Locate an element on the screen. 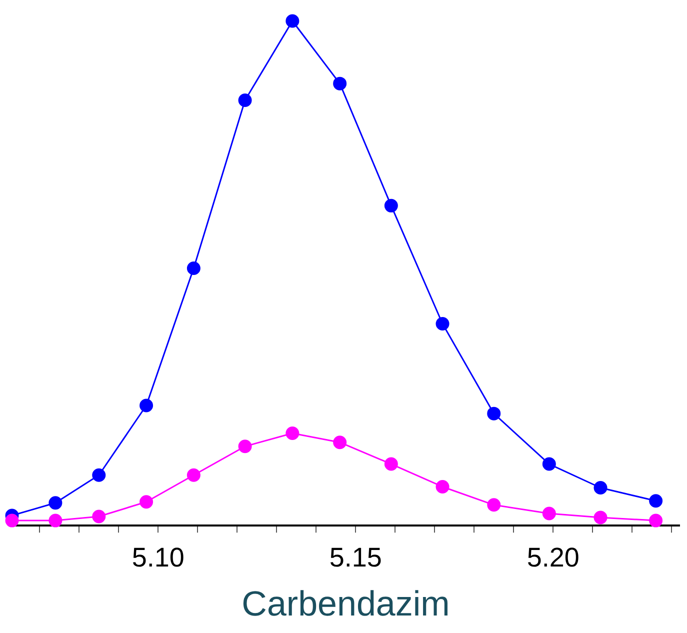 This screenshot has height=633, width=687. x-tick-label: 5.15 is located at coordinates (355, 557).